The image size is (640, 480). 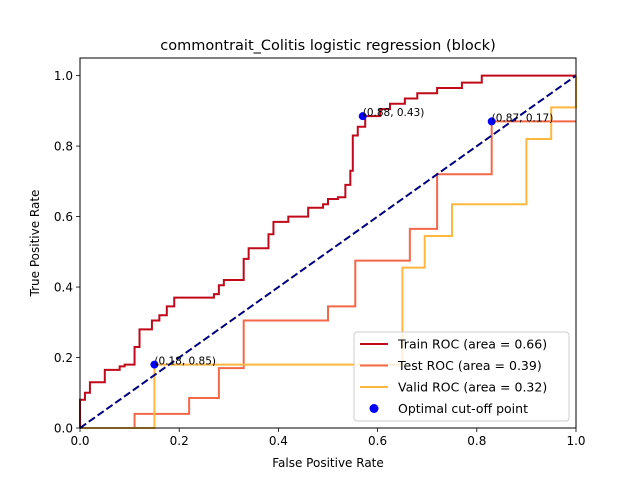 I want to click on x-tick-label: 0.4, so click(x=278, y=441).